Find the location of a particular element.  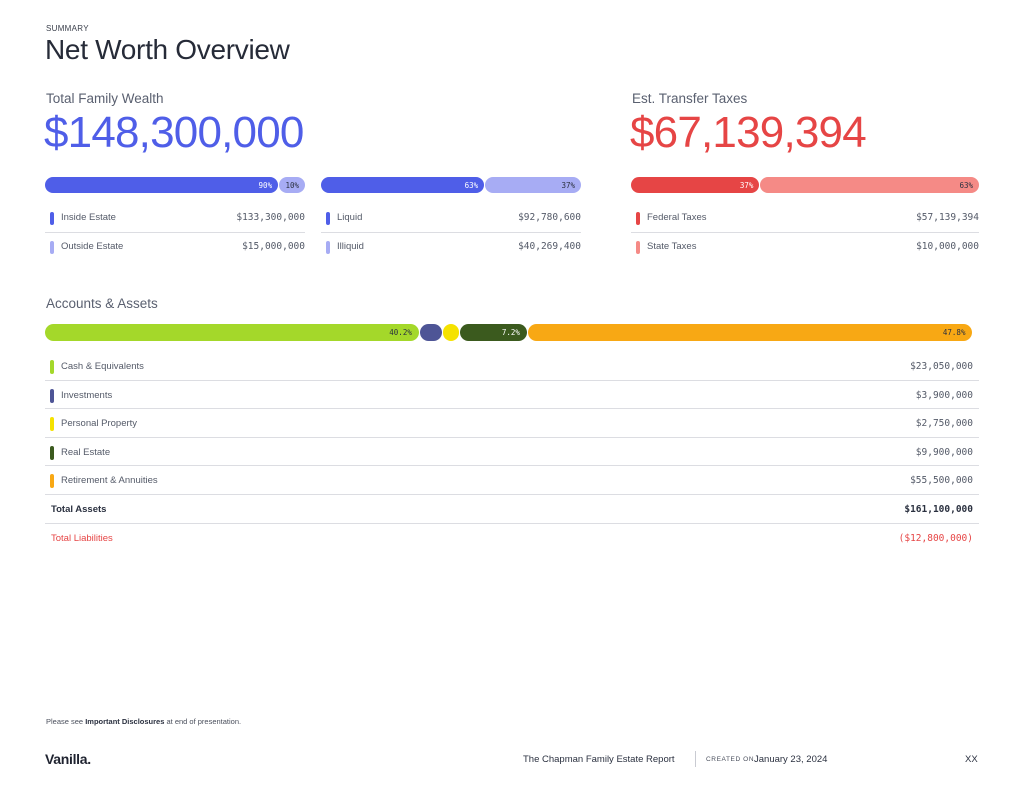

assets-bar-segment: 40.2% is located at coordinates (232, 332).